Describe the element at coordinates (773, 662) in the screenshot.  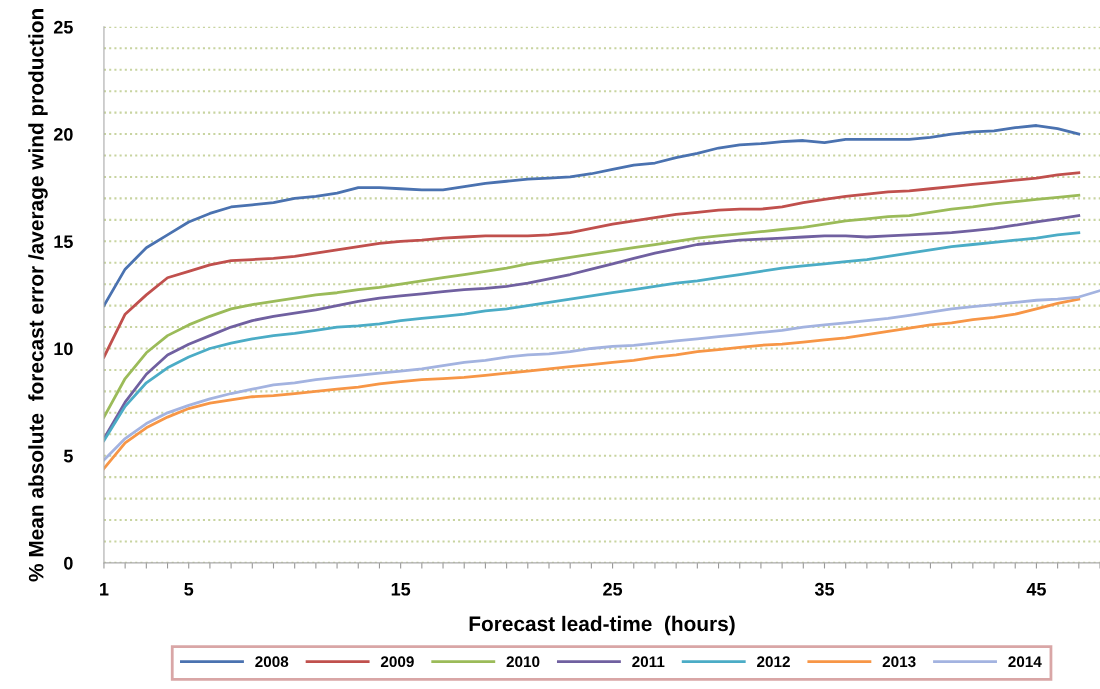
I see `legend-label: 2012` at that location.